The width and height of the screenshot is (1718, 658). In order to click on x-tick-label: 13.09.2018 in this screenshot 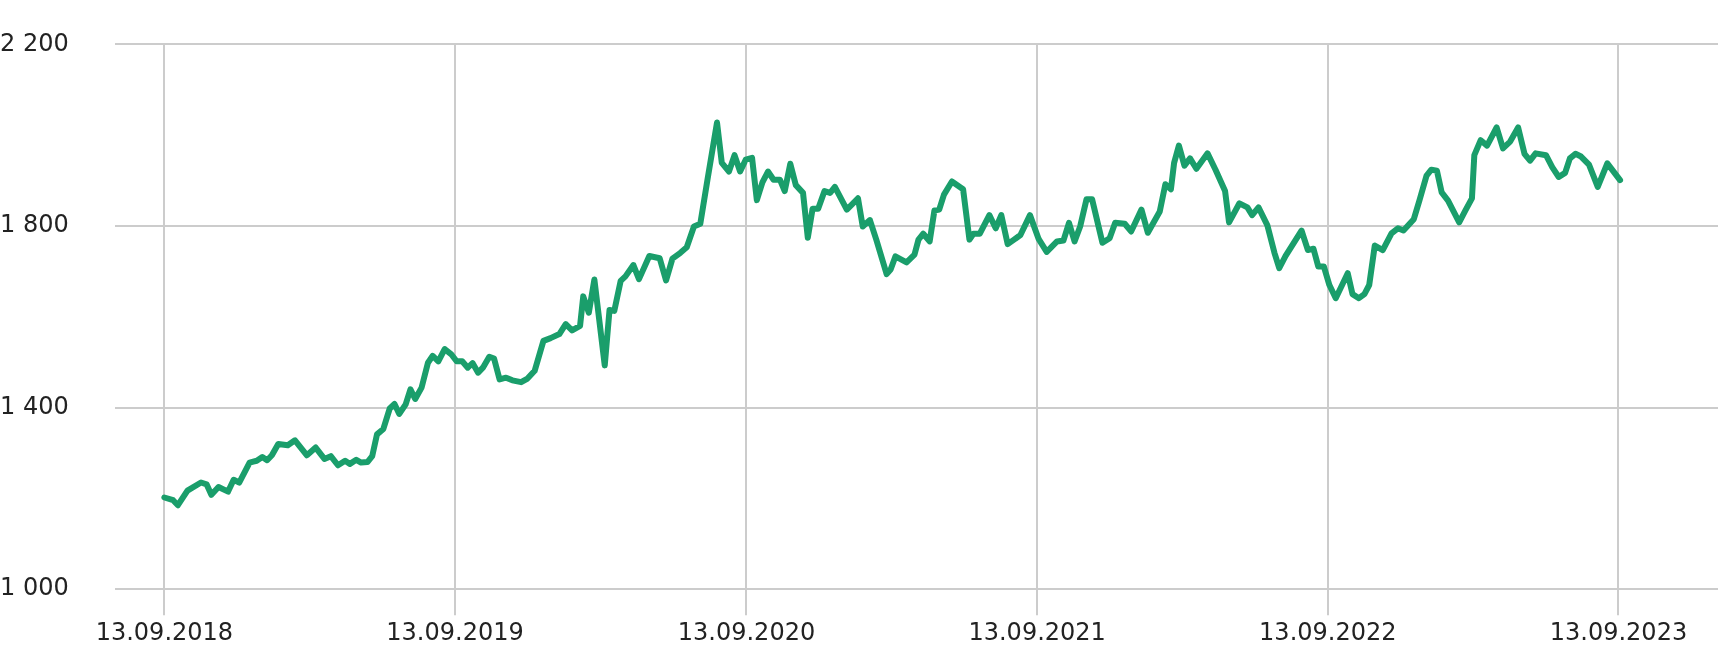, I will do `click(164, 631)`.